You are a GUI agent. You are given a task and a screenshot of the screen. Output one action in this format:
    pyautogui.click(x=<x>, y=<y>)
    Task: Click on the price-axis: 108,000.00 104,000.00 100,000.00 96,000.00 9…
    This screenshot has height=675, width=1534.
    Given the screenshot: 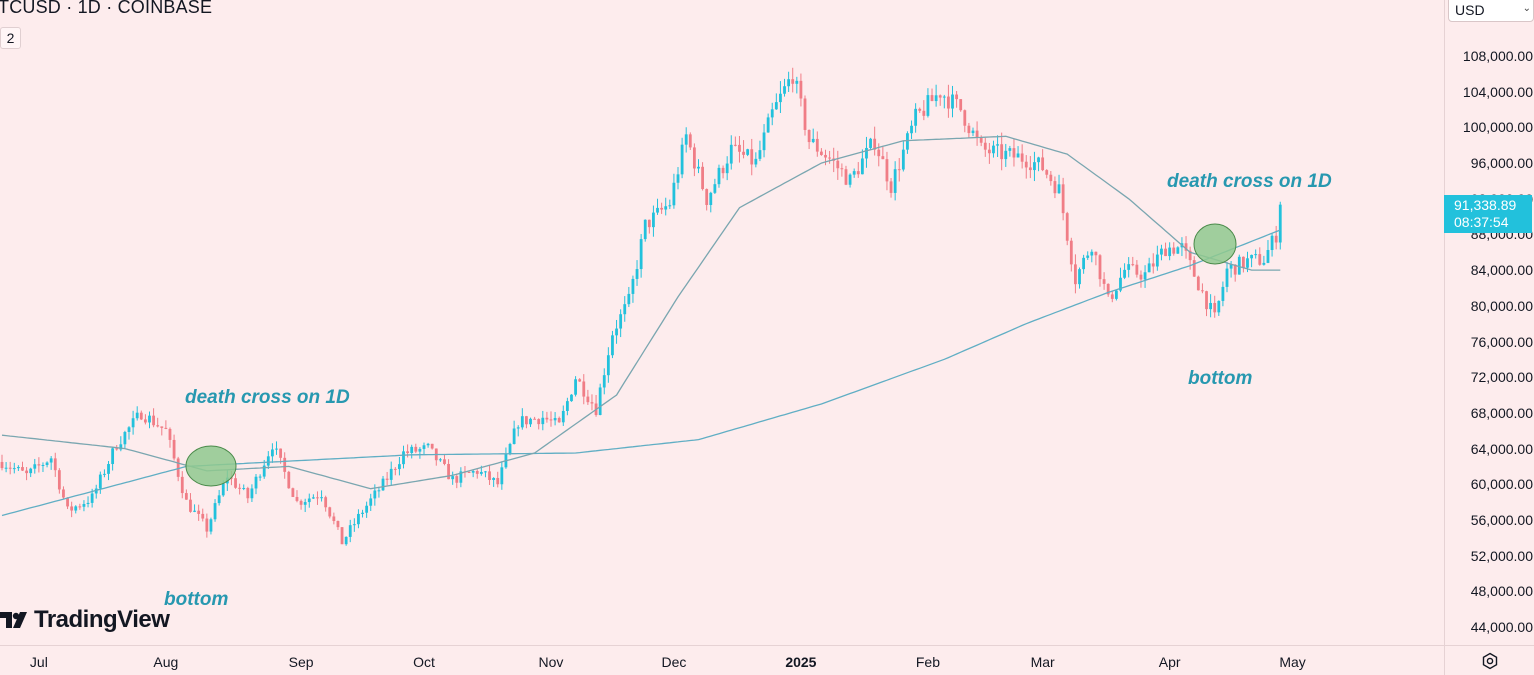 What is the action you would take?
    pyautogui.click(x=1489, y=322)
    